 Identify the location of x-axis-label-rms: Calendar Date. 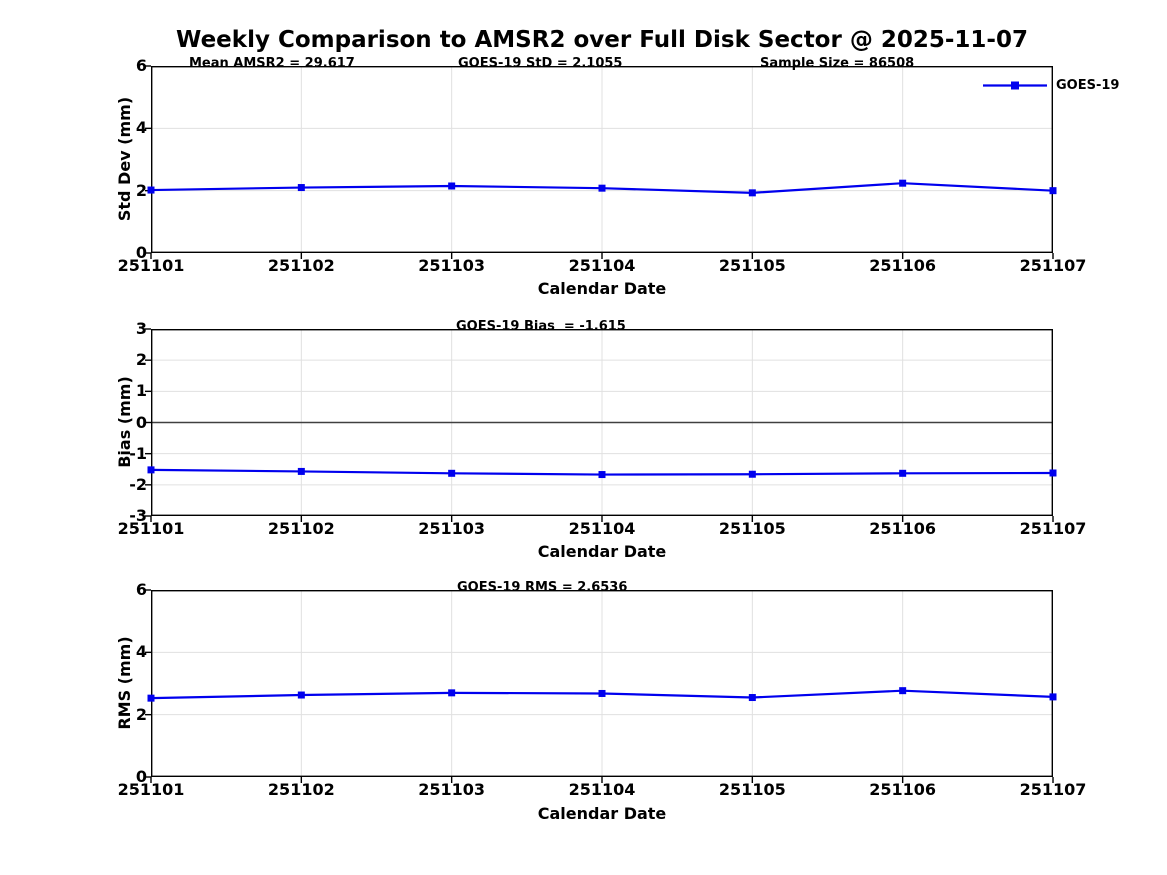
(602, 813).